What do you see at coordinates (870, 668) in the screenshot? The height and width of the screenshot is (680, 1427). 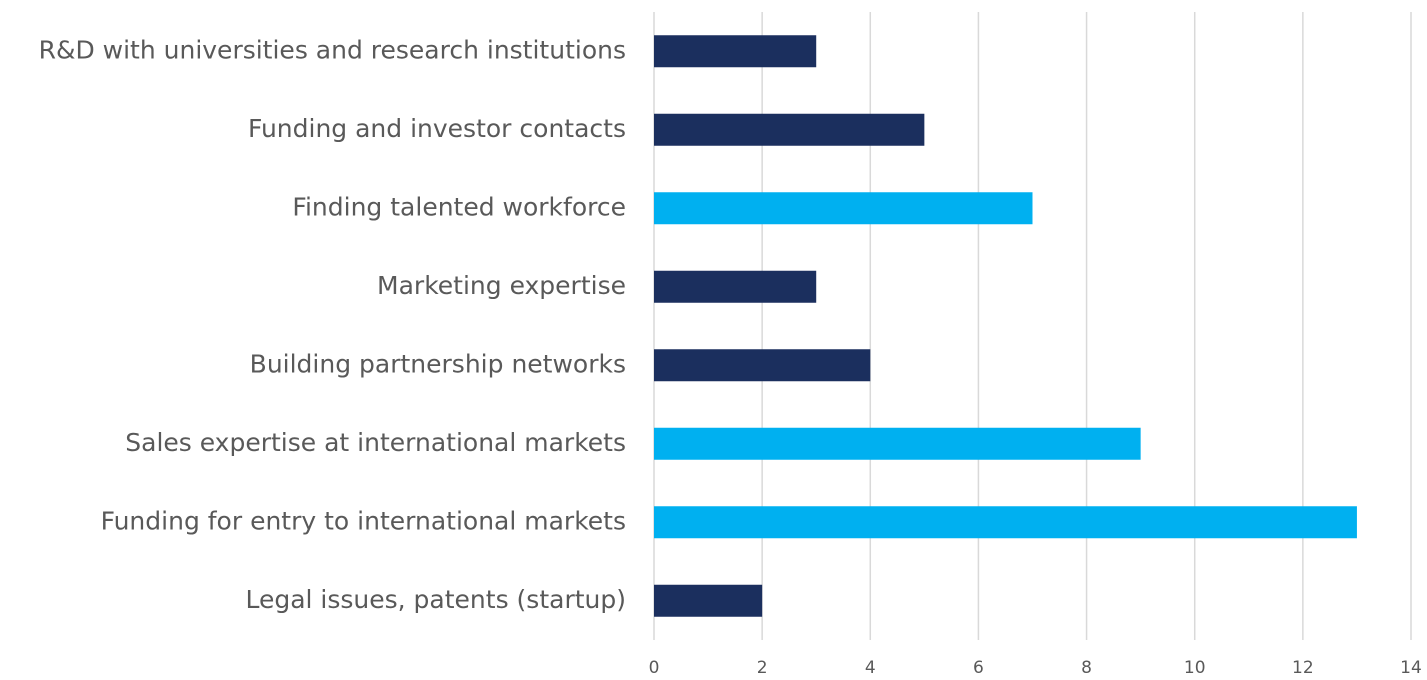 I see `x-tick-label: 4` at bounding box center [870, 668].